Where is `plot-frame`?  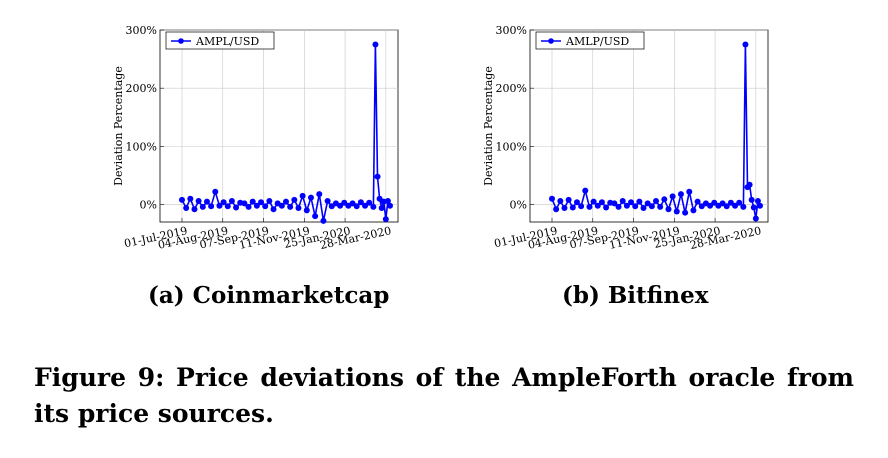 plot-frame is located at coordinates (279, 126).